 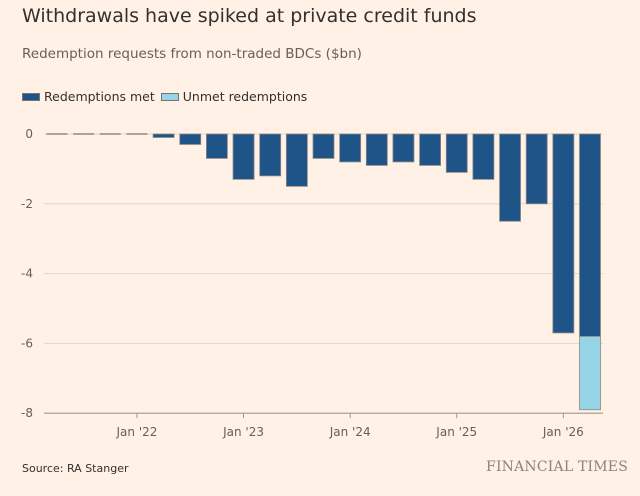 What do you see at coordinates (557, 467) in the screenshot?
I see `ft-logo: FINANCIAL TIMES` at bounding box center [557, 467].